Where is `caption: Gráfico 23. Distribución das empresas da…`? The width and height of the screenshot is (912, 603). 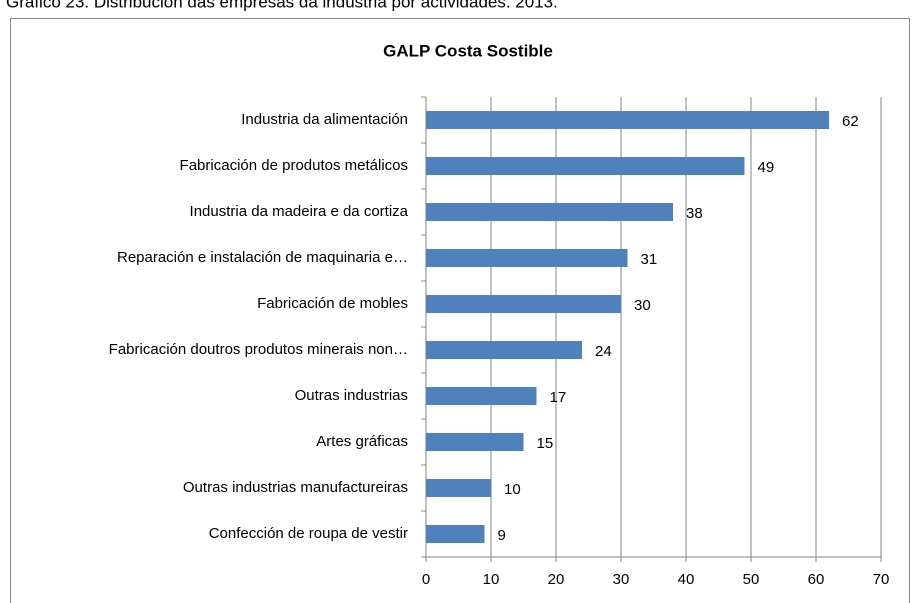
caption: Gráfico 23. Distribución das empresas da… is located at coordinates (282, 5).